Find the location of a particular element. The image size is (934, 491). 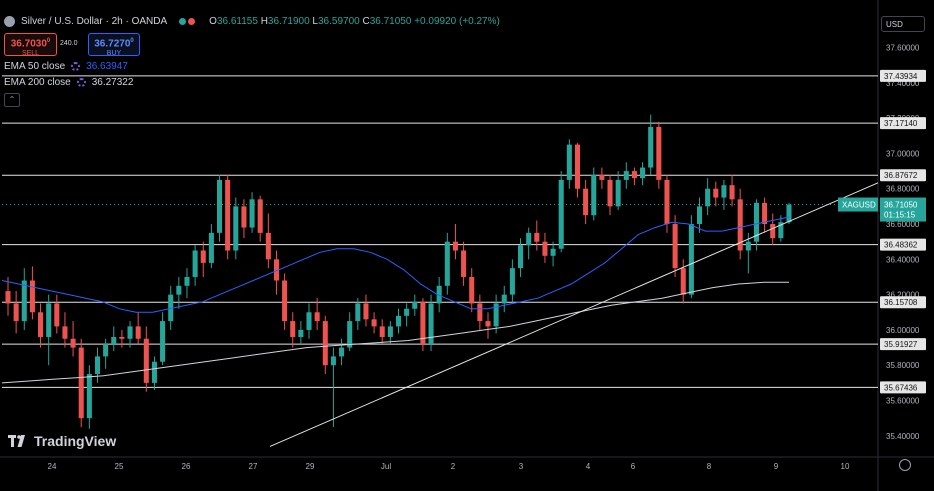

sell-price: 36.7030 is located at coordinates (28, 44).